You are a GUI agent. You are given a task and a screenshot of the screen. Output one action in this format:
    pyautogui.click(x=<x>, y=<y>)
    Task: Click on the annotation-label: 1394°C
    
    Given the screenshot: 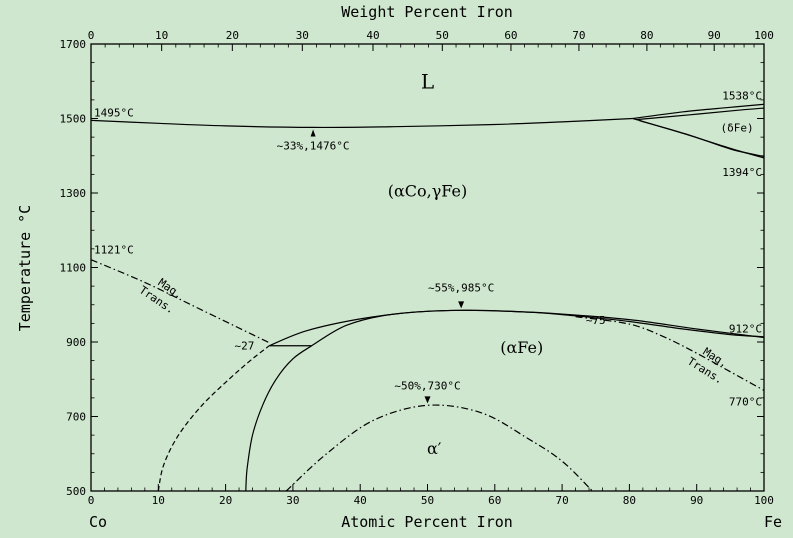 What is the action you would take?
    pyautogui.click(x=742, y=172)
    